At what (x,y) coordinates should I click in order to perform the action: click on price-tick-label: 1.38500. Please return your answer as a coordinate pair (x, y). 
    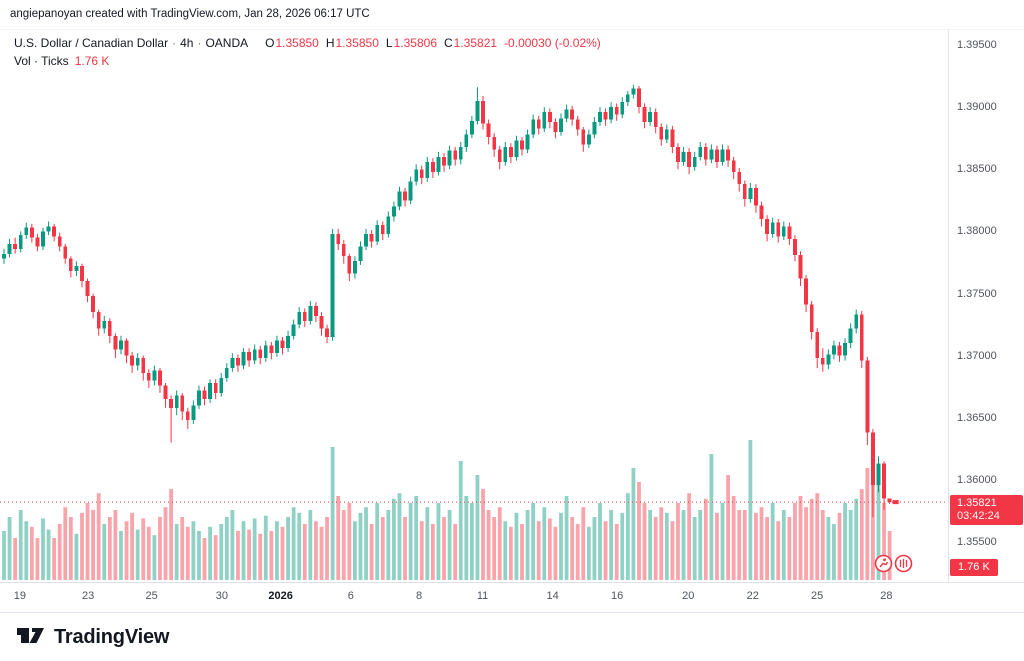
    Looking at the image, I should click on (977, 169).